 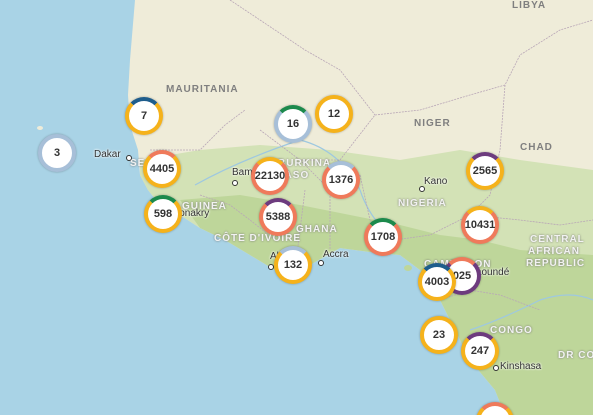 I want to click on cluster-count: 4003, so click(x=437, y=282).